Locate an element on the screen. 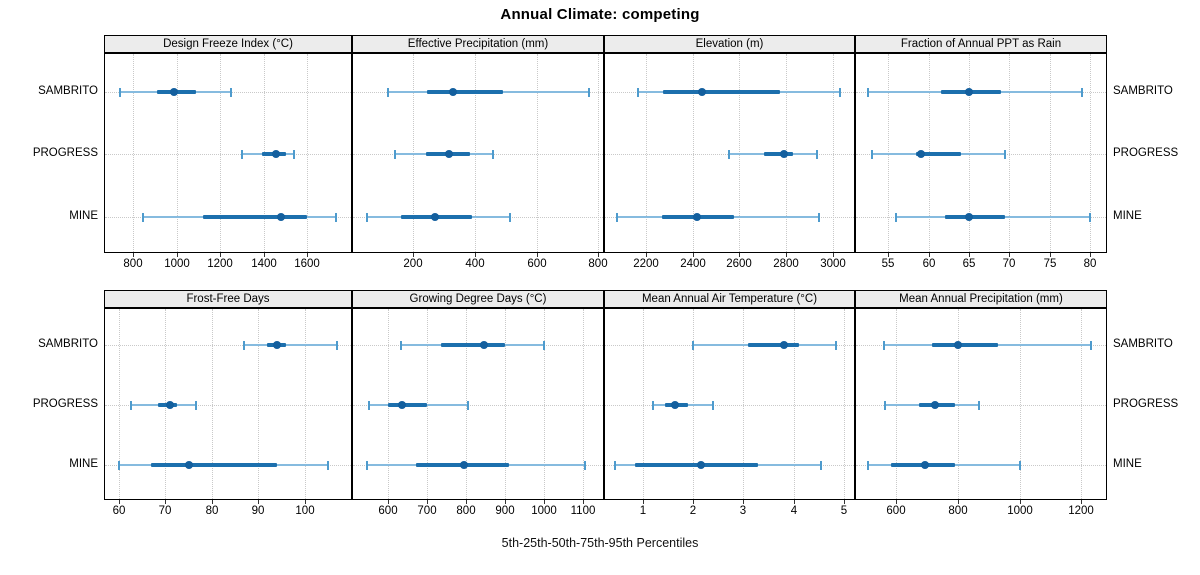 The width and height of the screenshot is (1200, 575). tick-label: 4 is located at coordinates (794, 511).